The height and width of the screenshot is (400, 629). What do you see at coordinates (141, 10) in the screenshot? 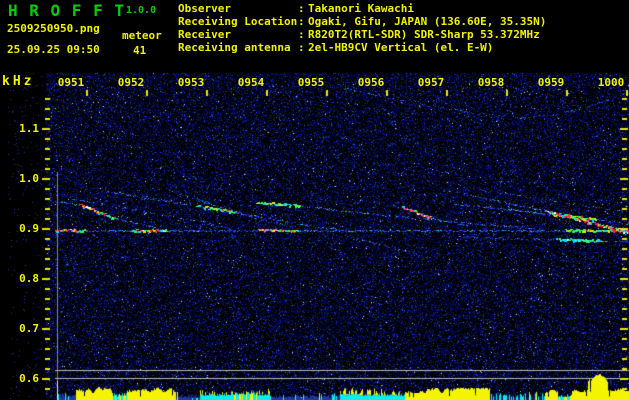
I see `app-version: 1.0.0` at bounding box center [141, 10].